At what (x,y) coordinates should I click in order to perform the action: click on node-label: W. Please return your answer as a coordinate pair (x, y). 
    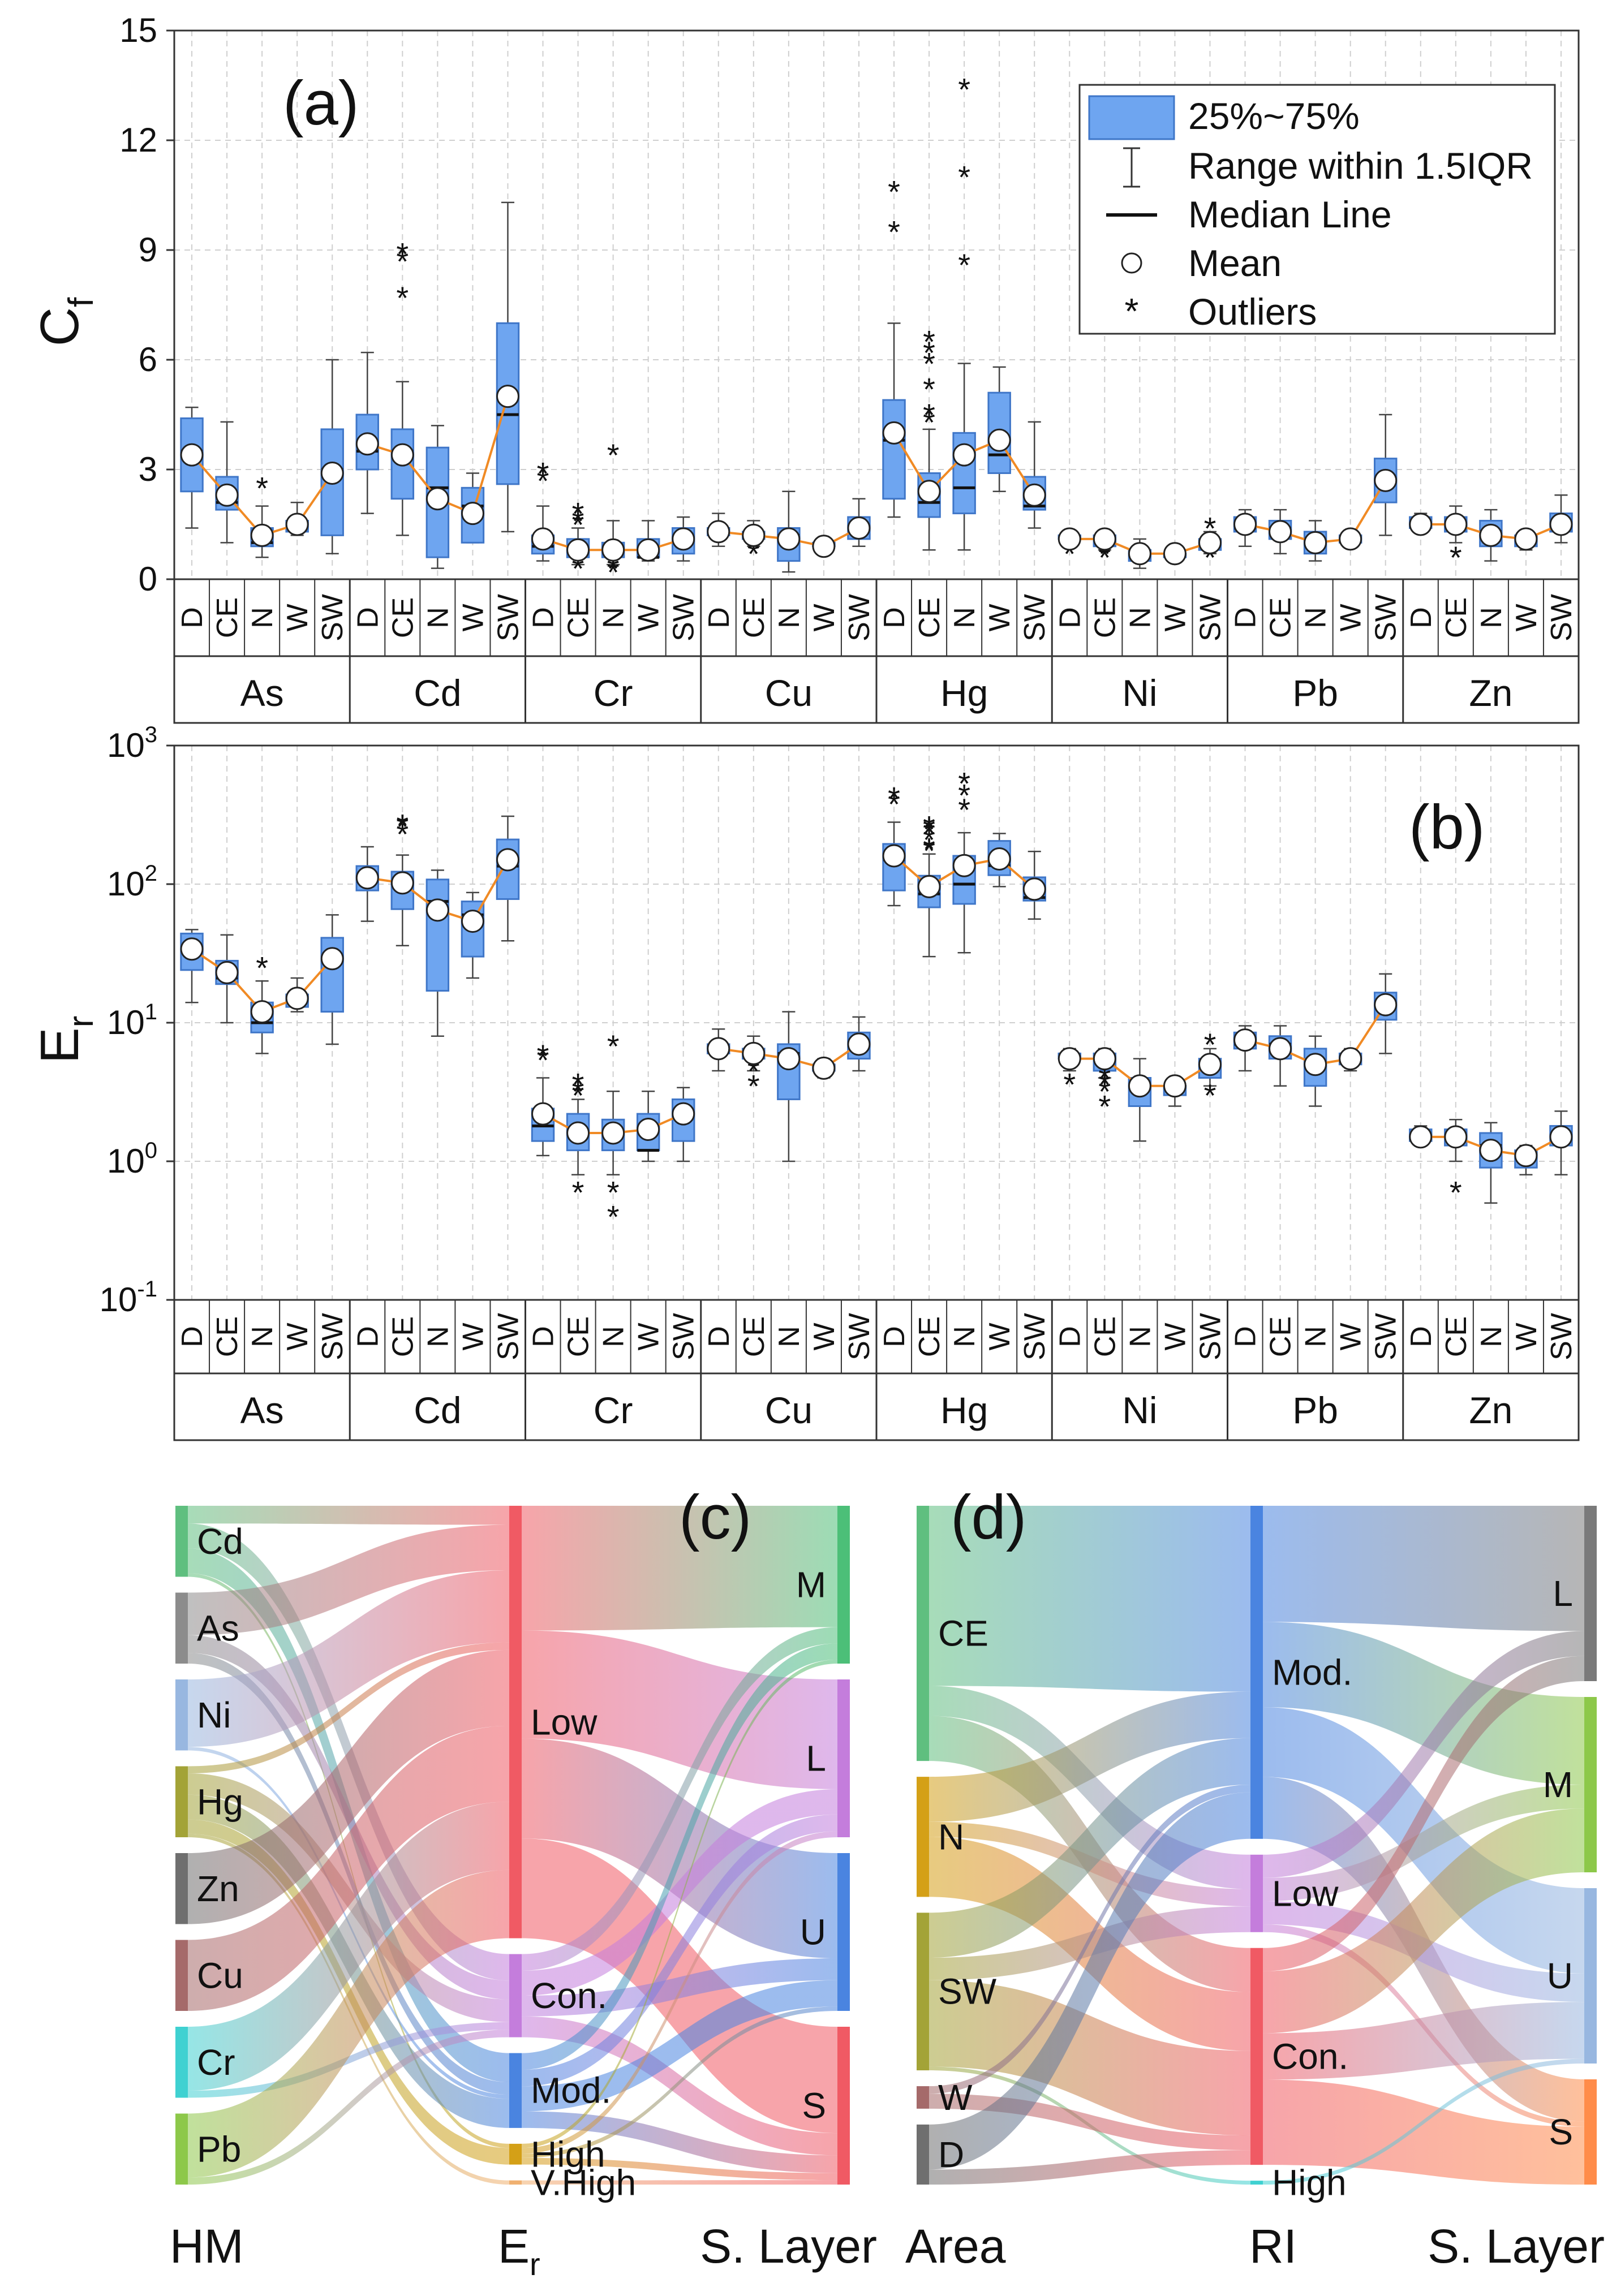
    Looking at the image, I should click on (955, 2097).